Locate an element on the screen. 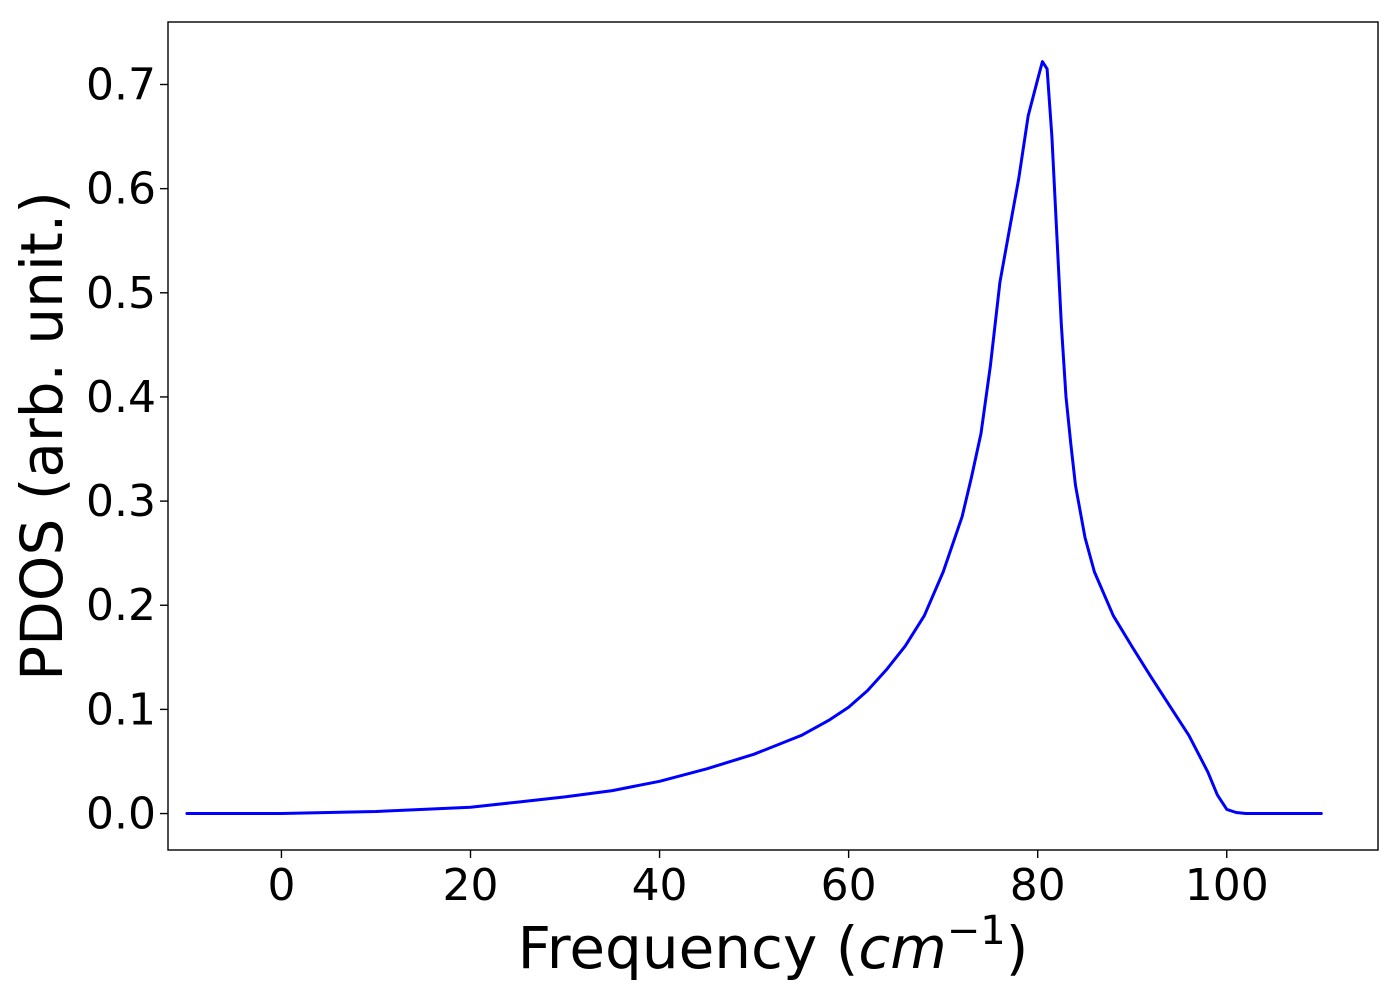  x-tick-label: 20 is located at coordinates (471, 885).